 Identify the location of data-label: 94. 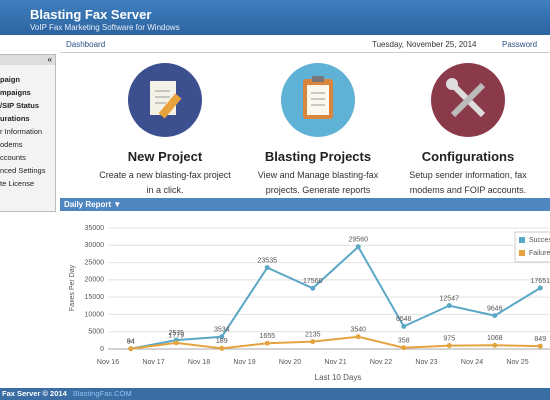
(131, 342).